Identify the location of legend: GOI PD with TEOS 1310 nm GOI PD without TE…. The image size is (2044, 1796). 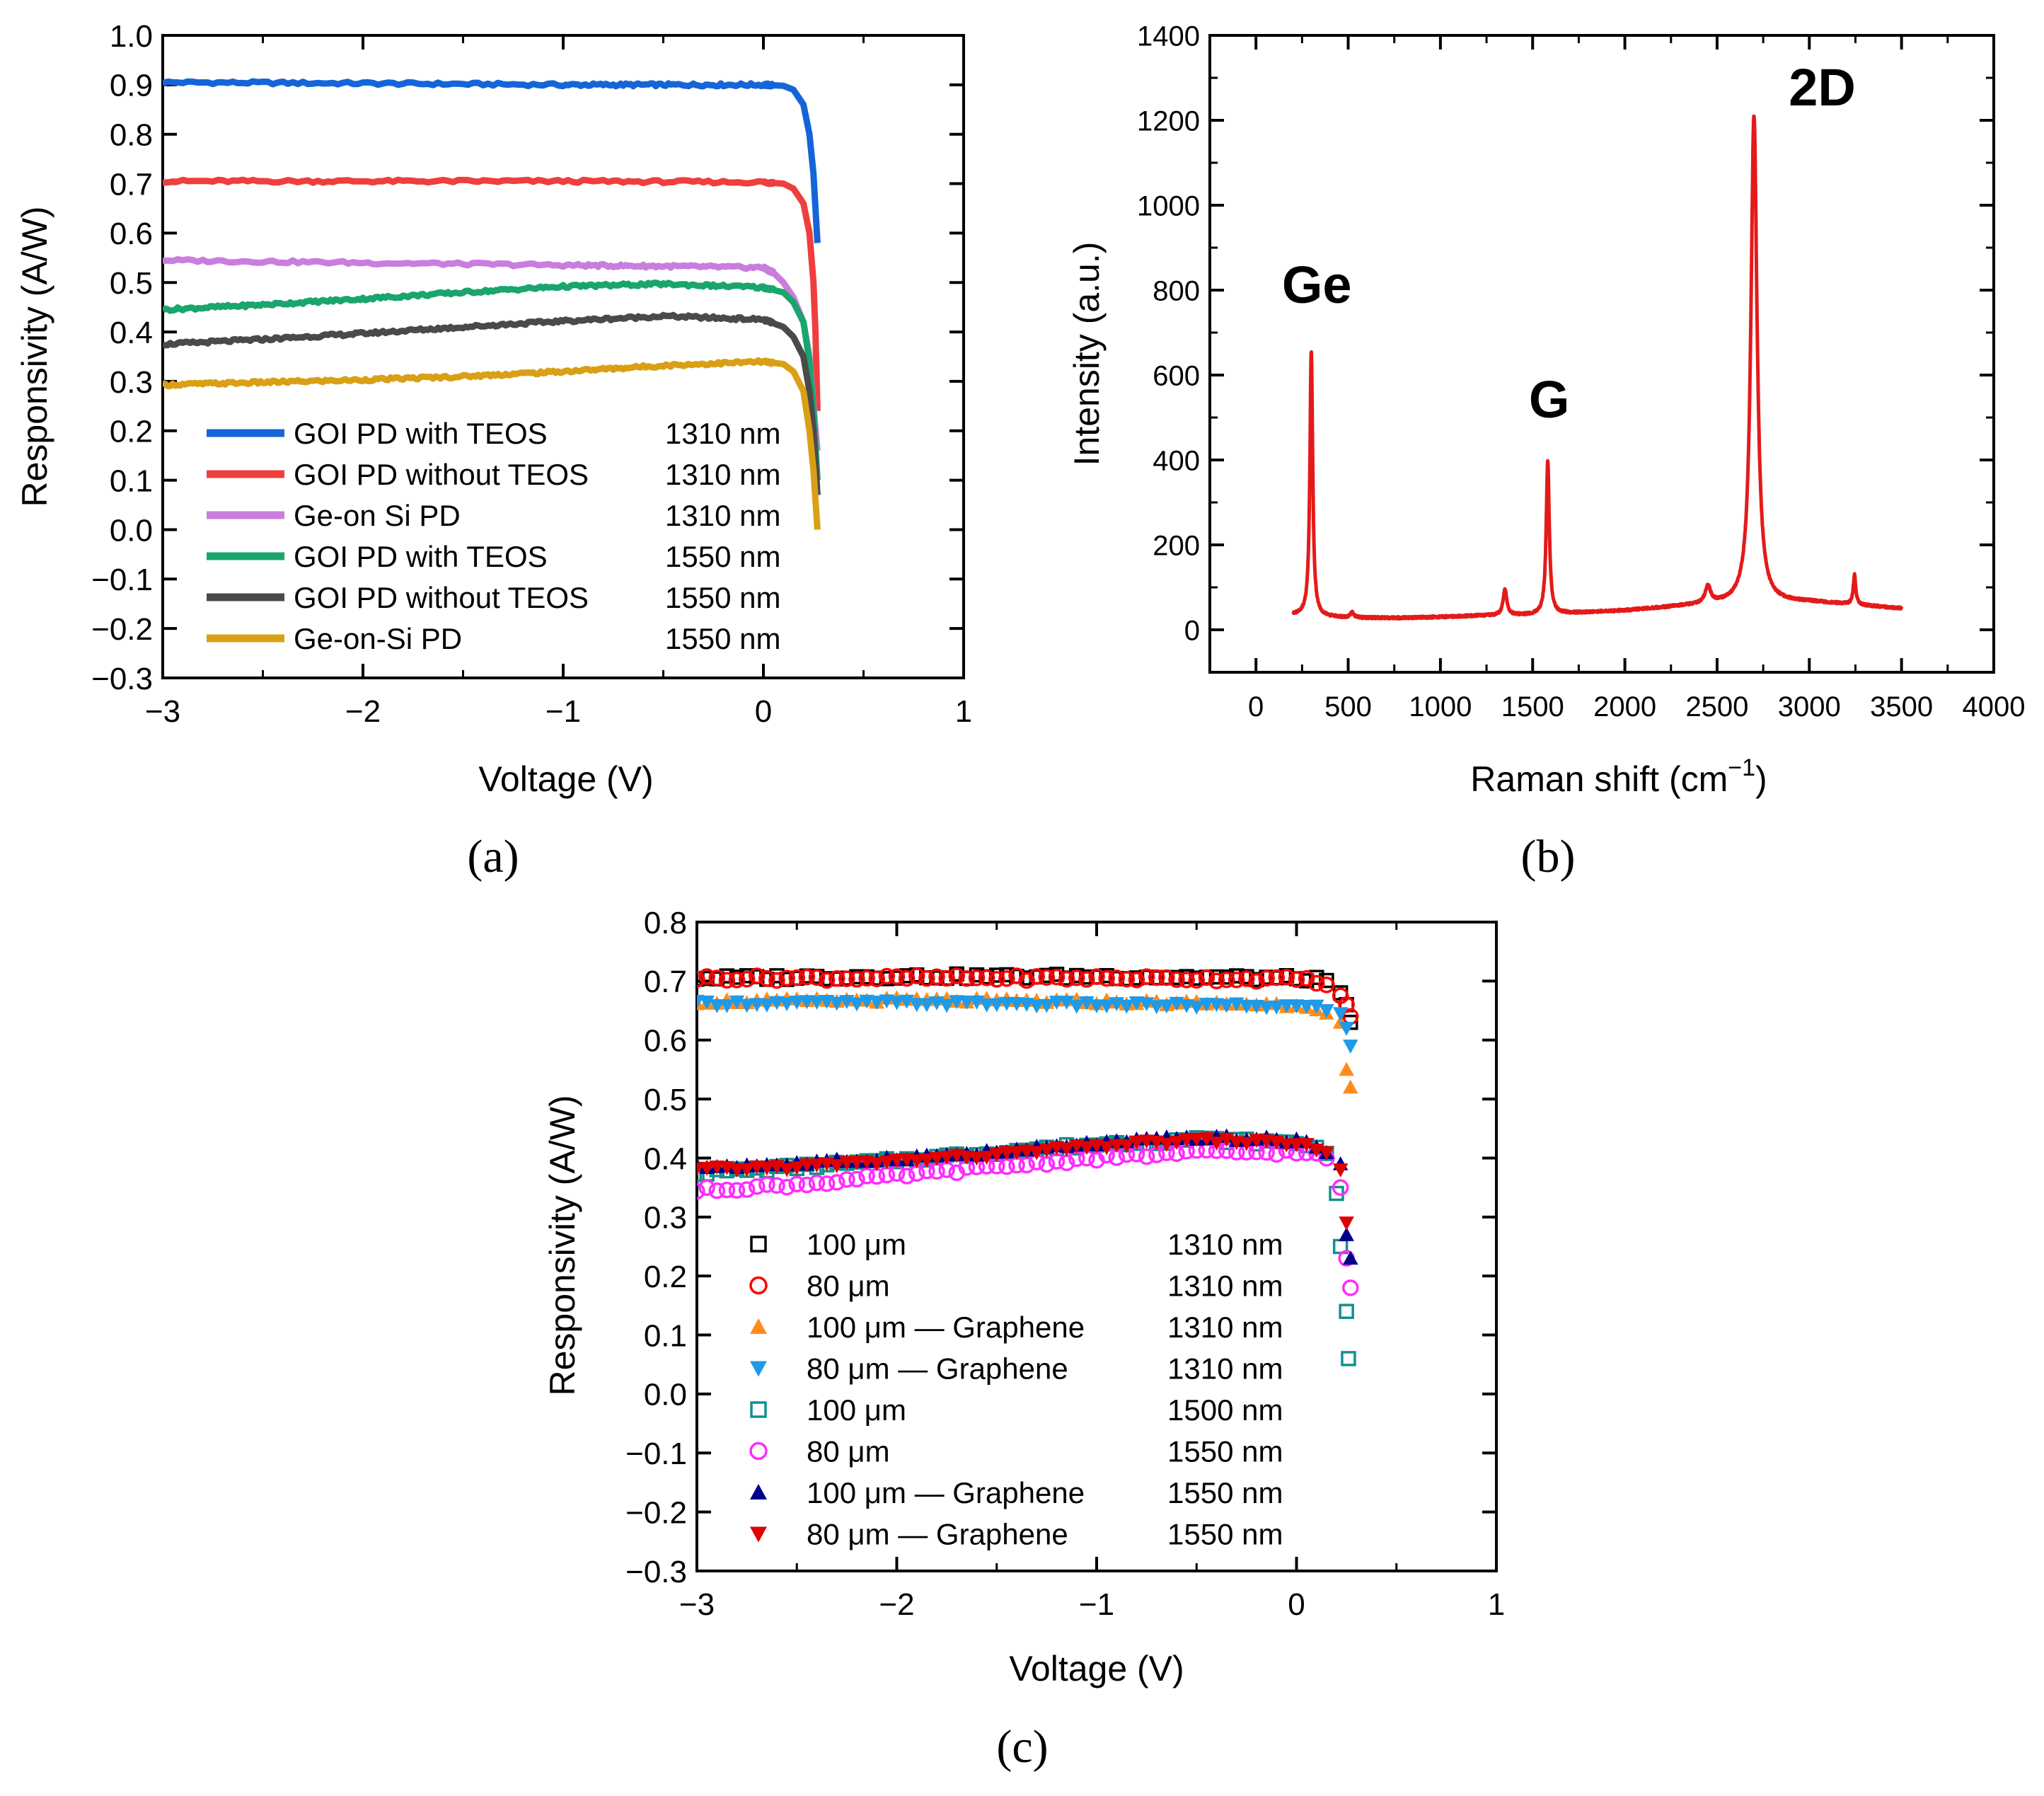
(493, 536).